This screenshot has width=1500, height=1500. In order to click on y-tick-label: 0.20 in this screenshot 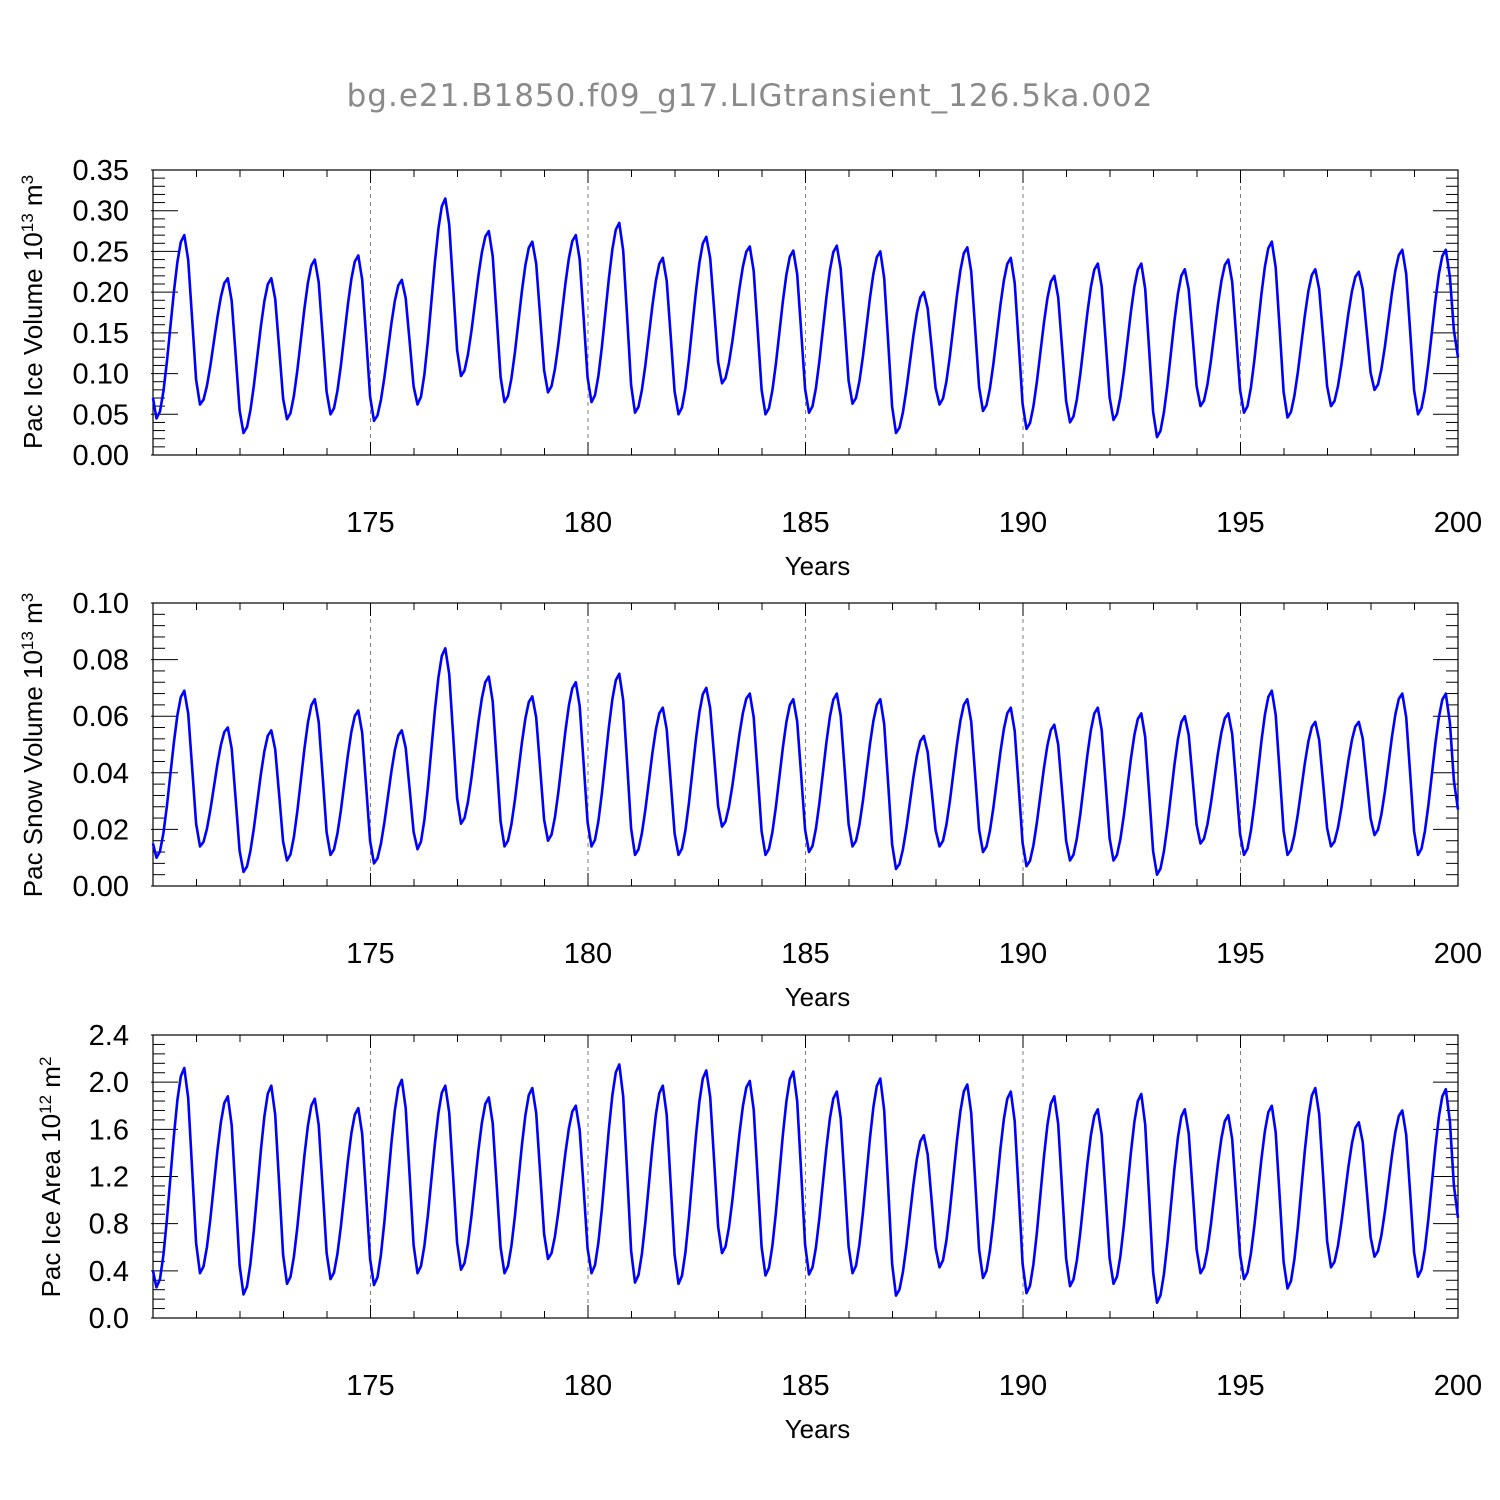, I will do `click(101, 293)`.